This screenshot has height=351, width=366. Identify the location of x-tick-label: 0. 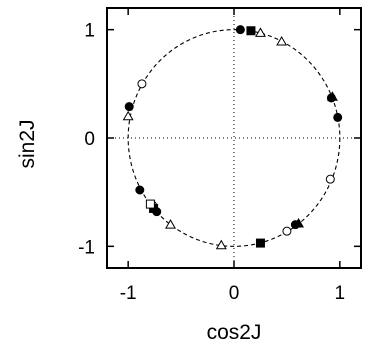
(234, 293).